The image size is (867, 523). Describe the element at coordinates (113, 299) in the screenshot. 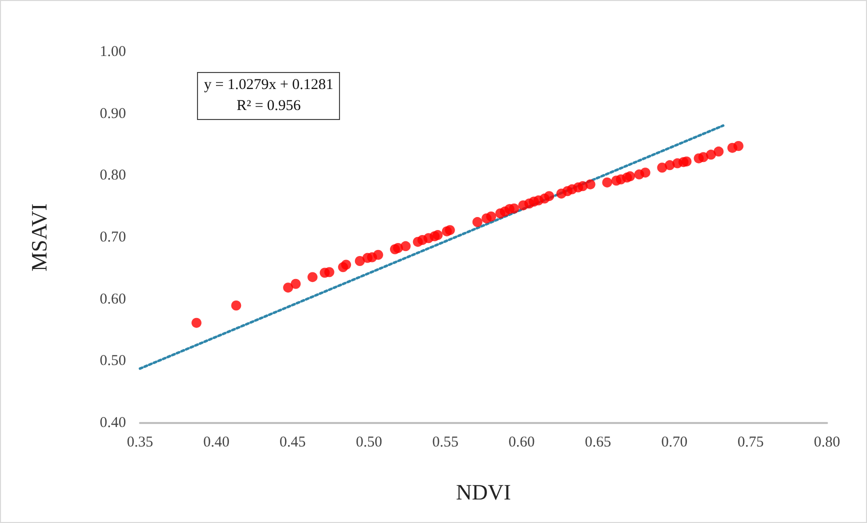

I see `y-tick-label: 0.60` at that location.